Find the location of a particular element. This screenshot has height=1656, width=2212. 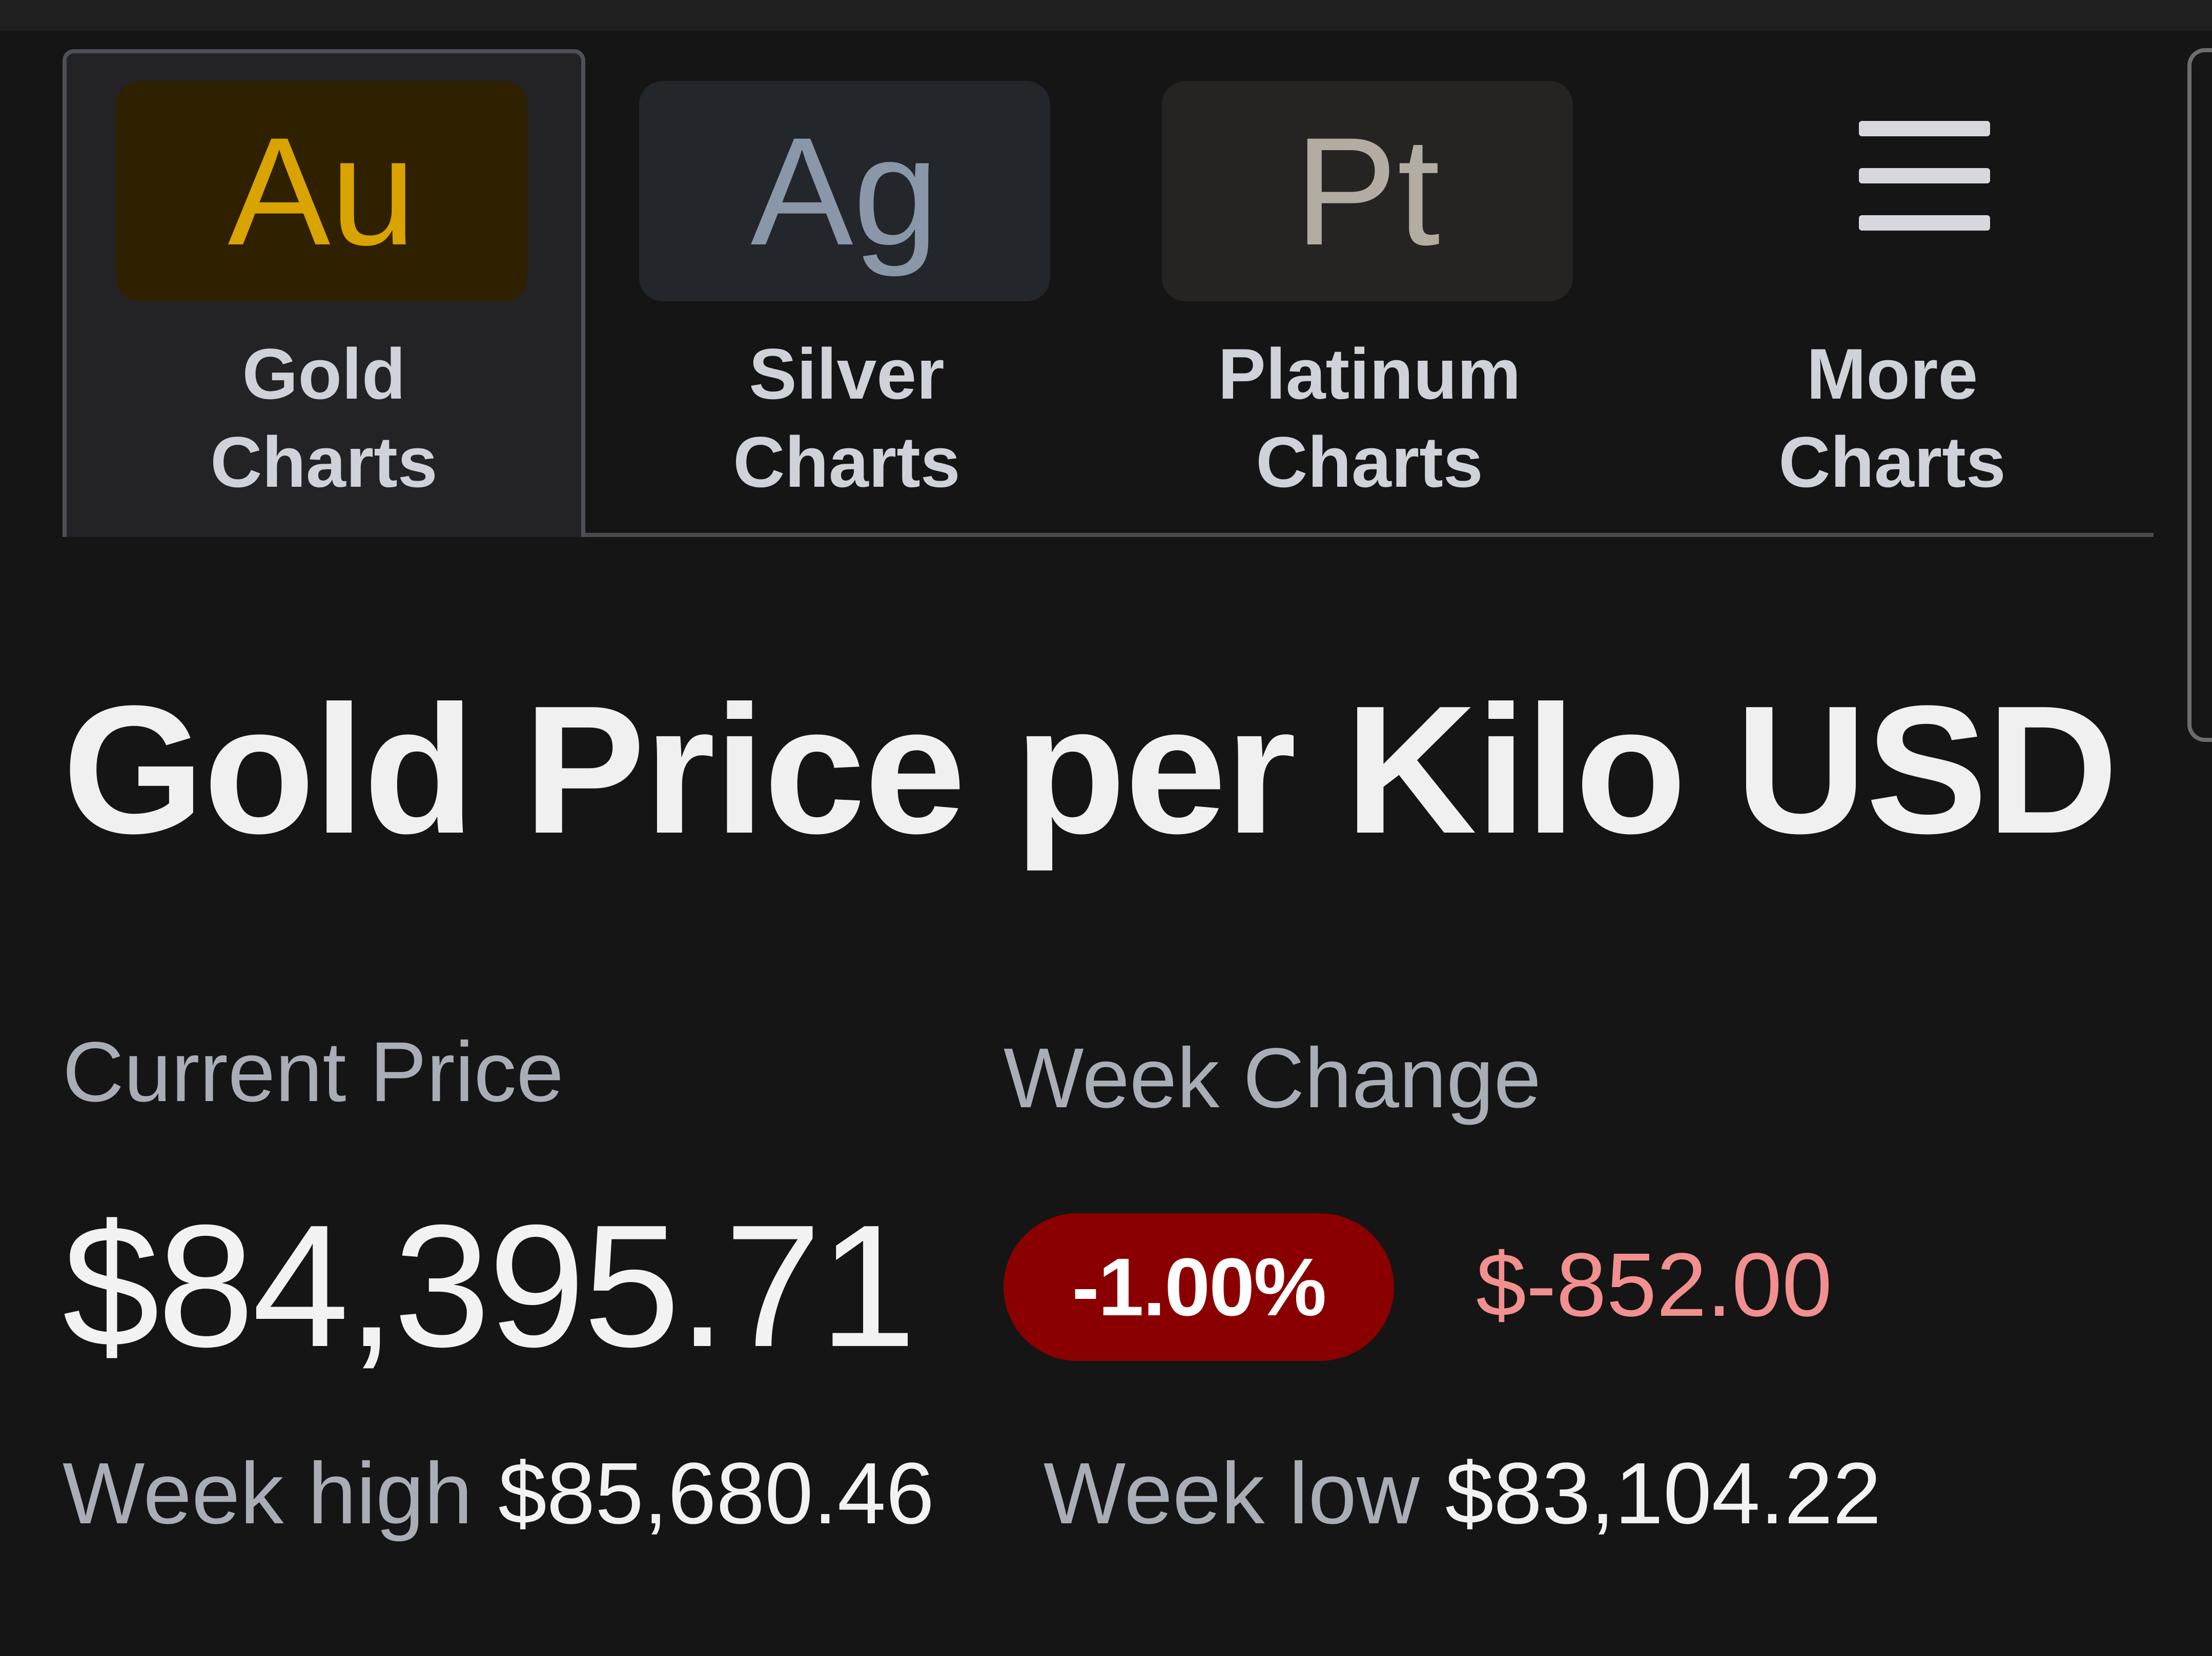

week-low-value: $83,104.22 is located at coordinates (1663, 1493).